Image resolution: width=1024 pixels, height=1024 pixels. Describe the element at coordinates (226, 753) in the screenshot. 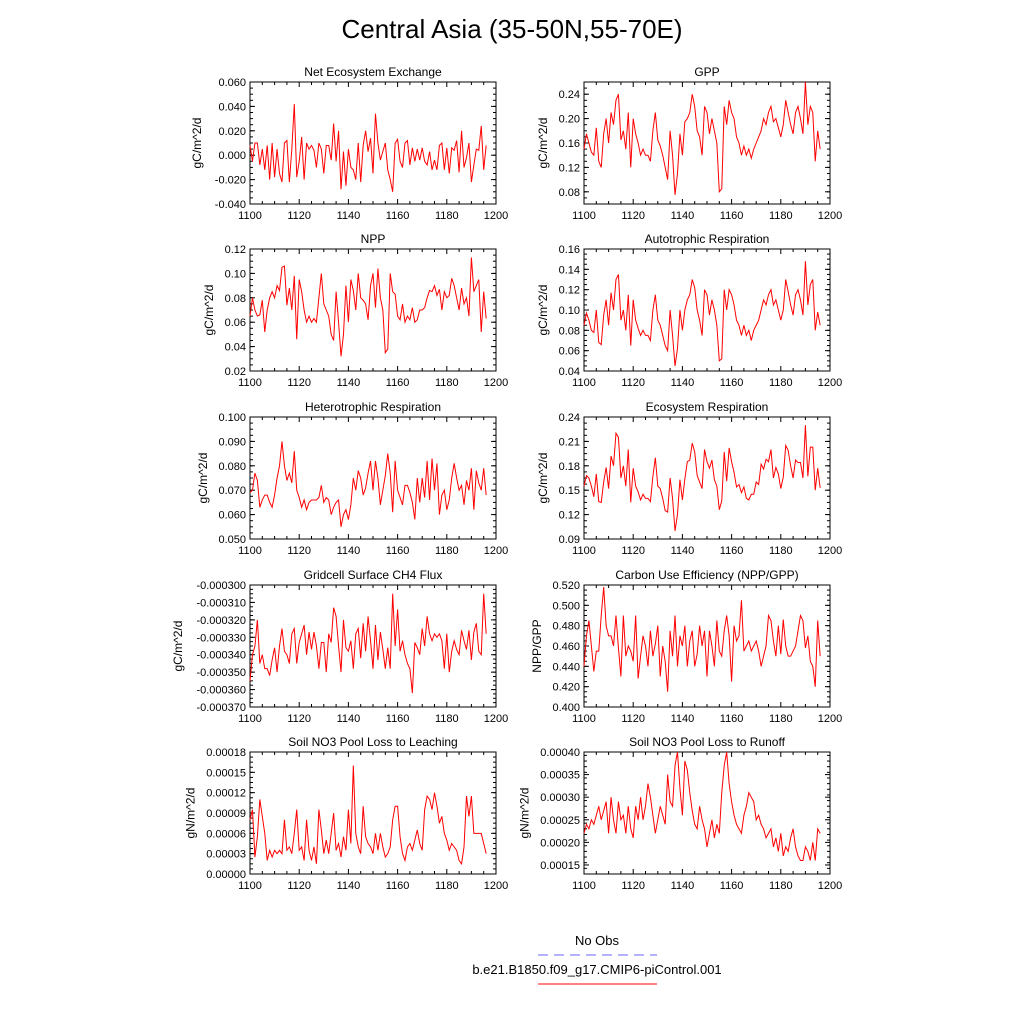

I see `y-tick-label: 0.00018` at that location.